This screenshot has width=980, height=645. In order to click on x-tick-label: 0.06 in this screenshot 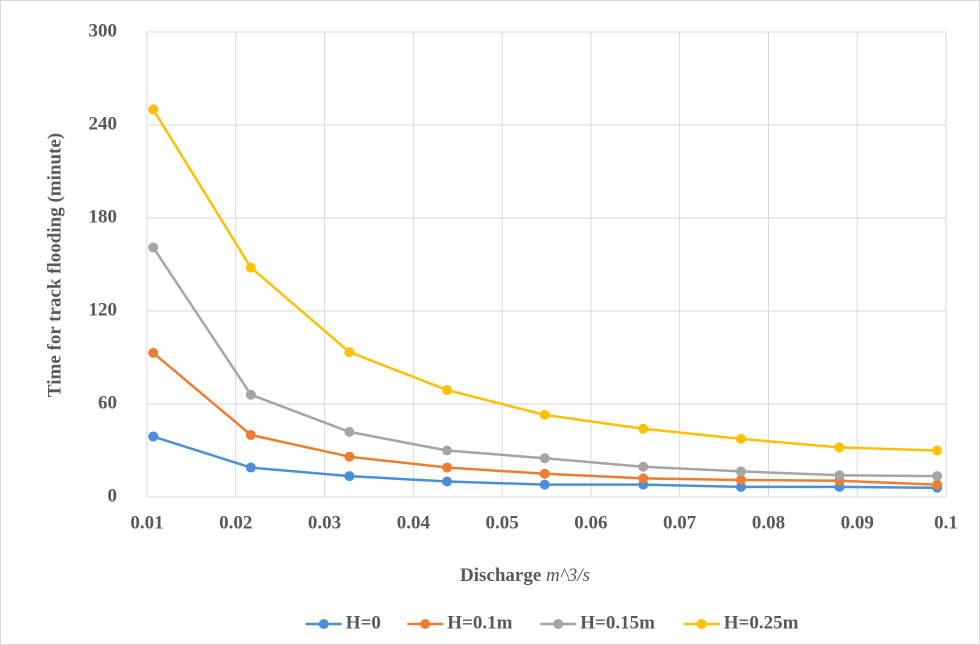, I will do `click(590, 522)`.